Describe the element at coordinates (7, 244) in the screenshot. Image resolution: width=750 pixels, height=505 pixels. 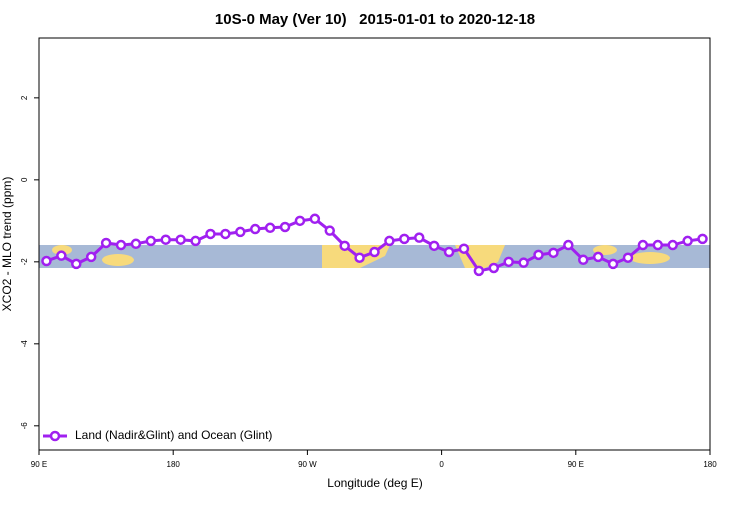
I see `y-axis-label: XCO2 - MLO trend (ppm)` at that location.